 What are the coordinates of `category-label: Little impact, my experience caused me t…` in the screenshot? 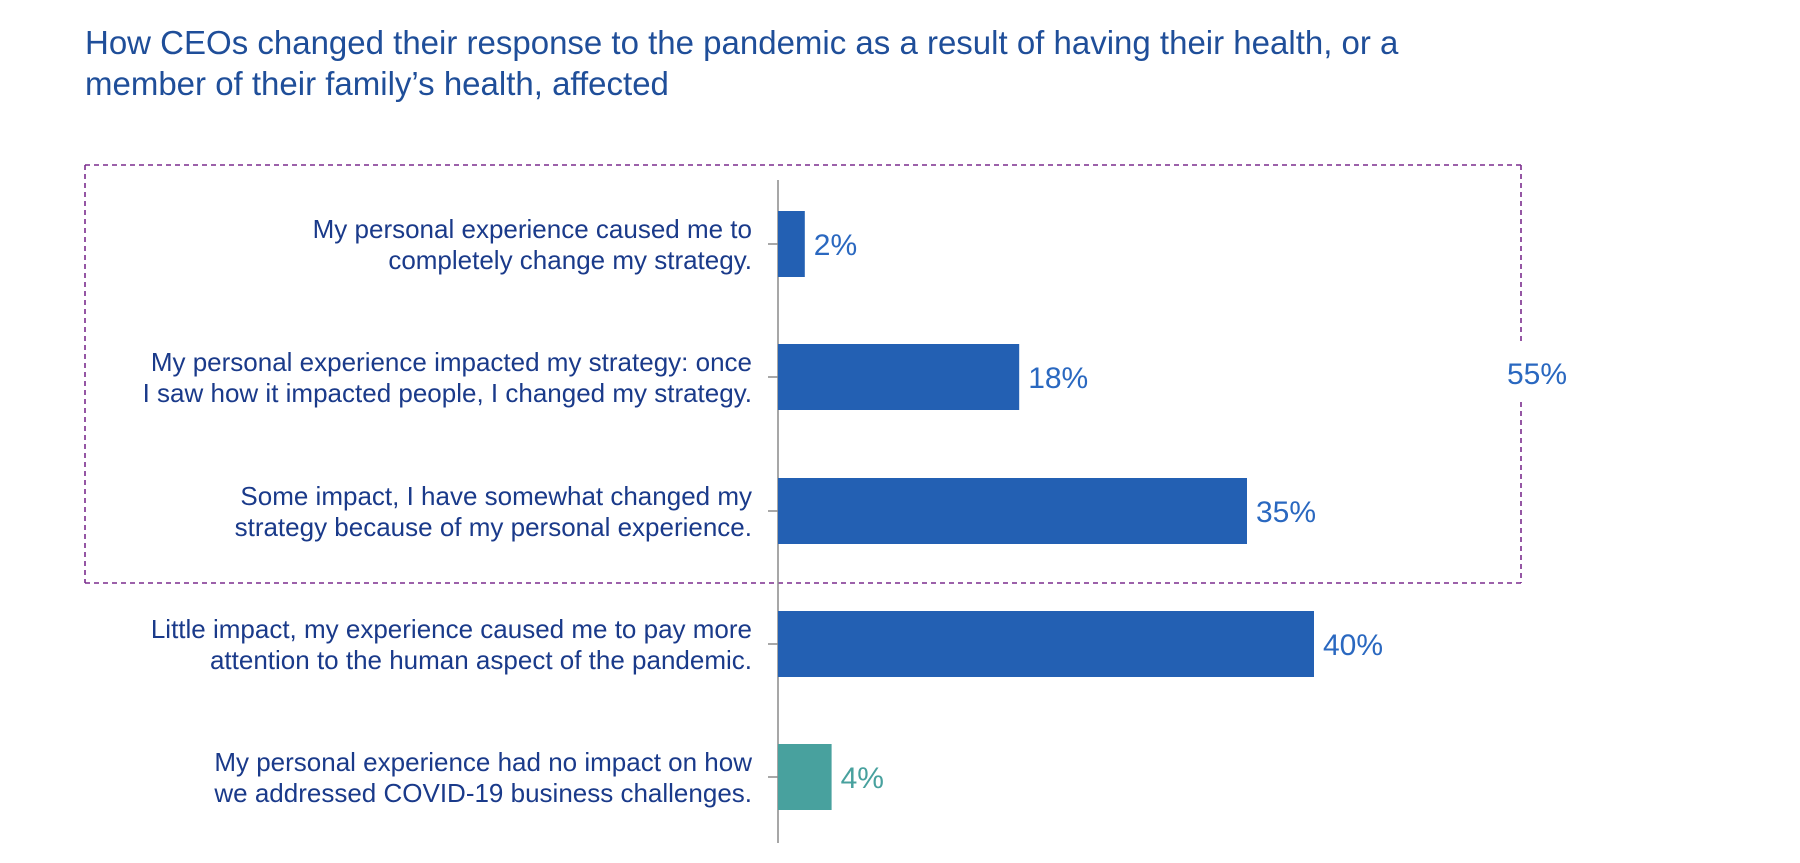 It's located at (451, 644).